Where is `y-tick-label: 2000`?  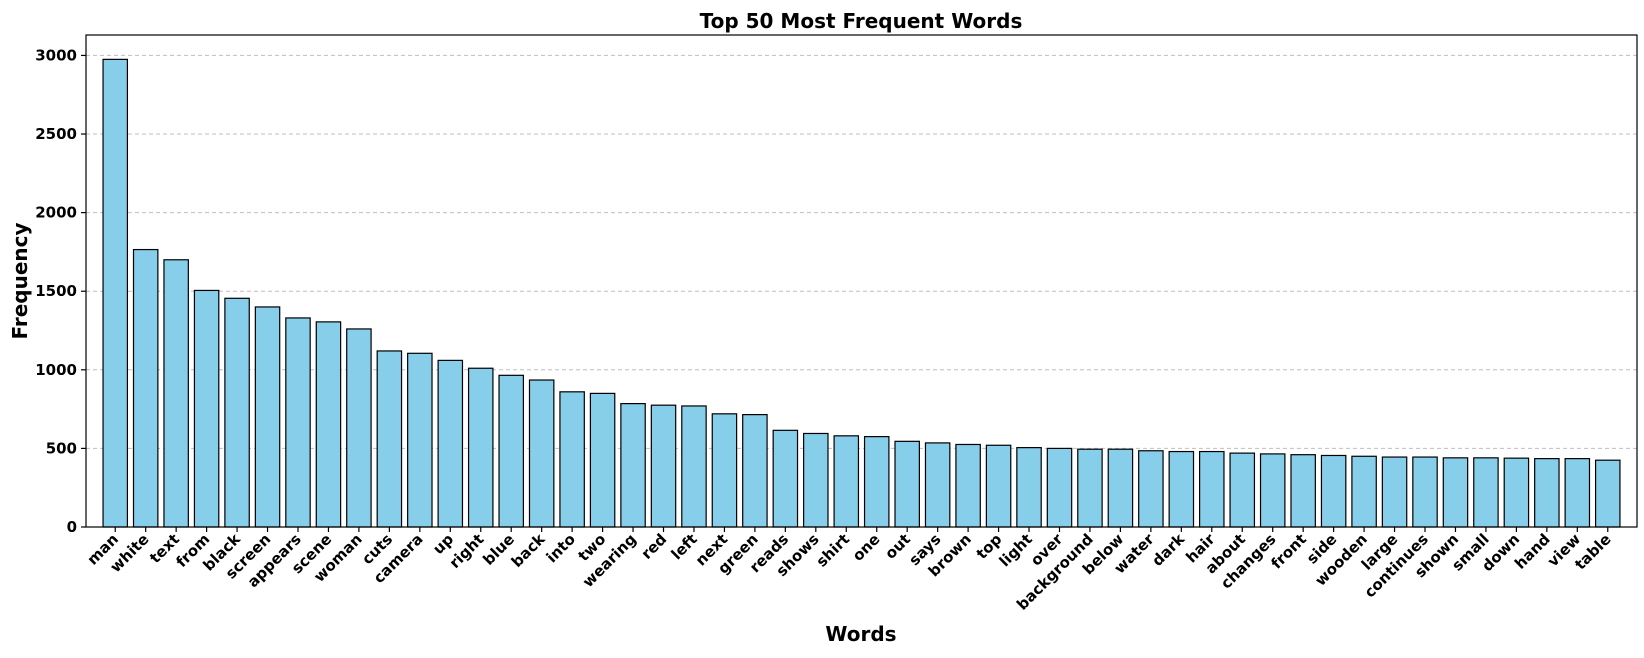
y-tick-label: 2000 is located at coordinates (56, 213).